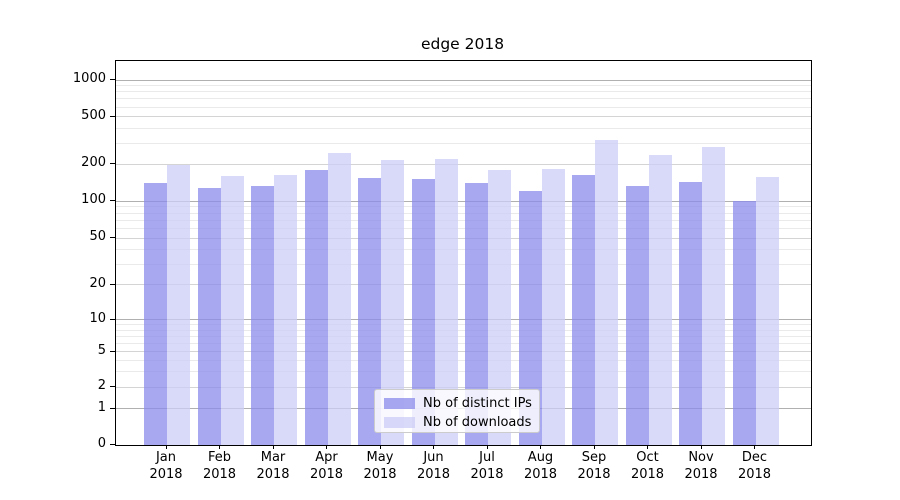 This screenshot has width=900, height=500. I want to click on y-axis-tick-label: 20, so click(97, 283).